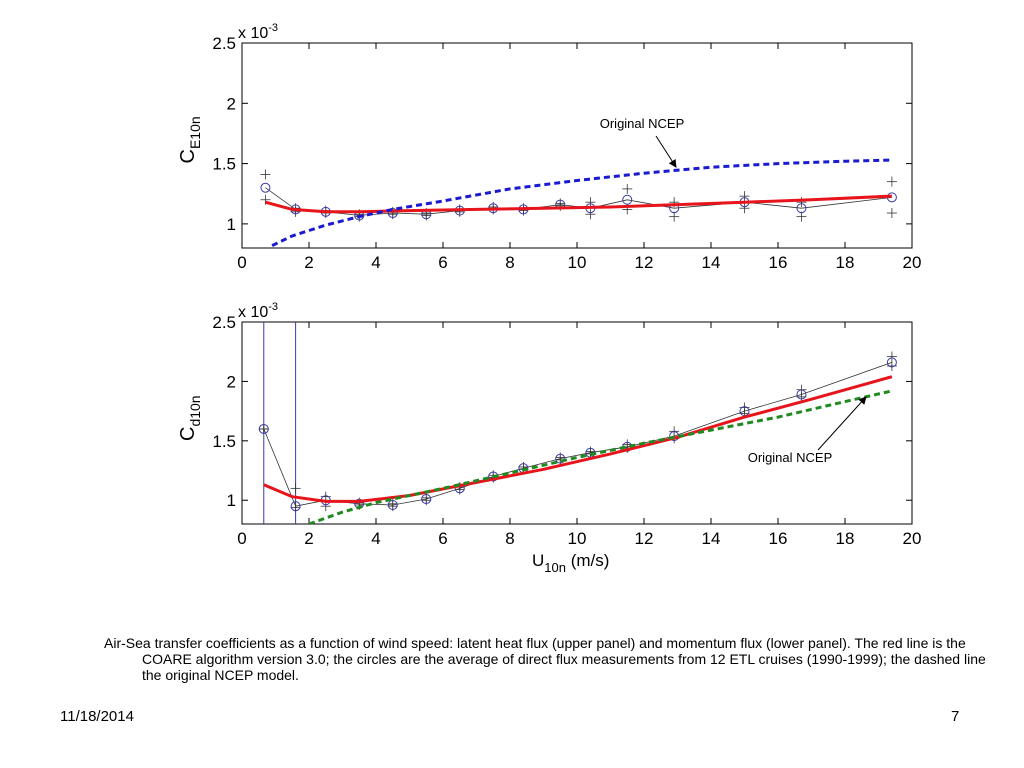 The width and height of the screenshot is (1024, 768). What do you see at coordinates (375, 538) in the screenshot?
I see `lower-x-tick-label: 4` at bounding box center [375, 538].